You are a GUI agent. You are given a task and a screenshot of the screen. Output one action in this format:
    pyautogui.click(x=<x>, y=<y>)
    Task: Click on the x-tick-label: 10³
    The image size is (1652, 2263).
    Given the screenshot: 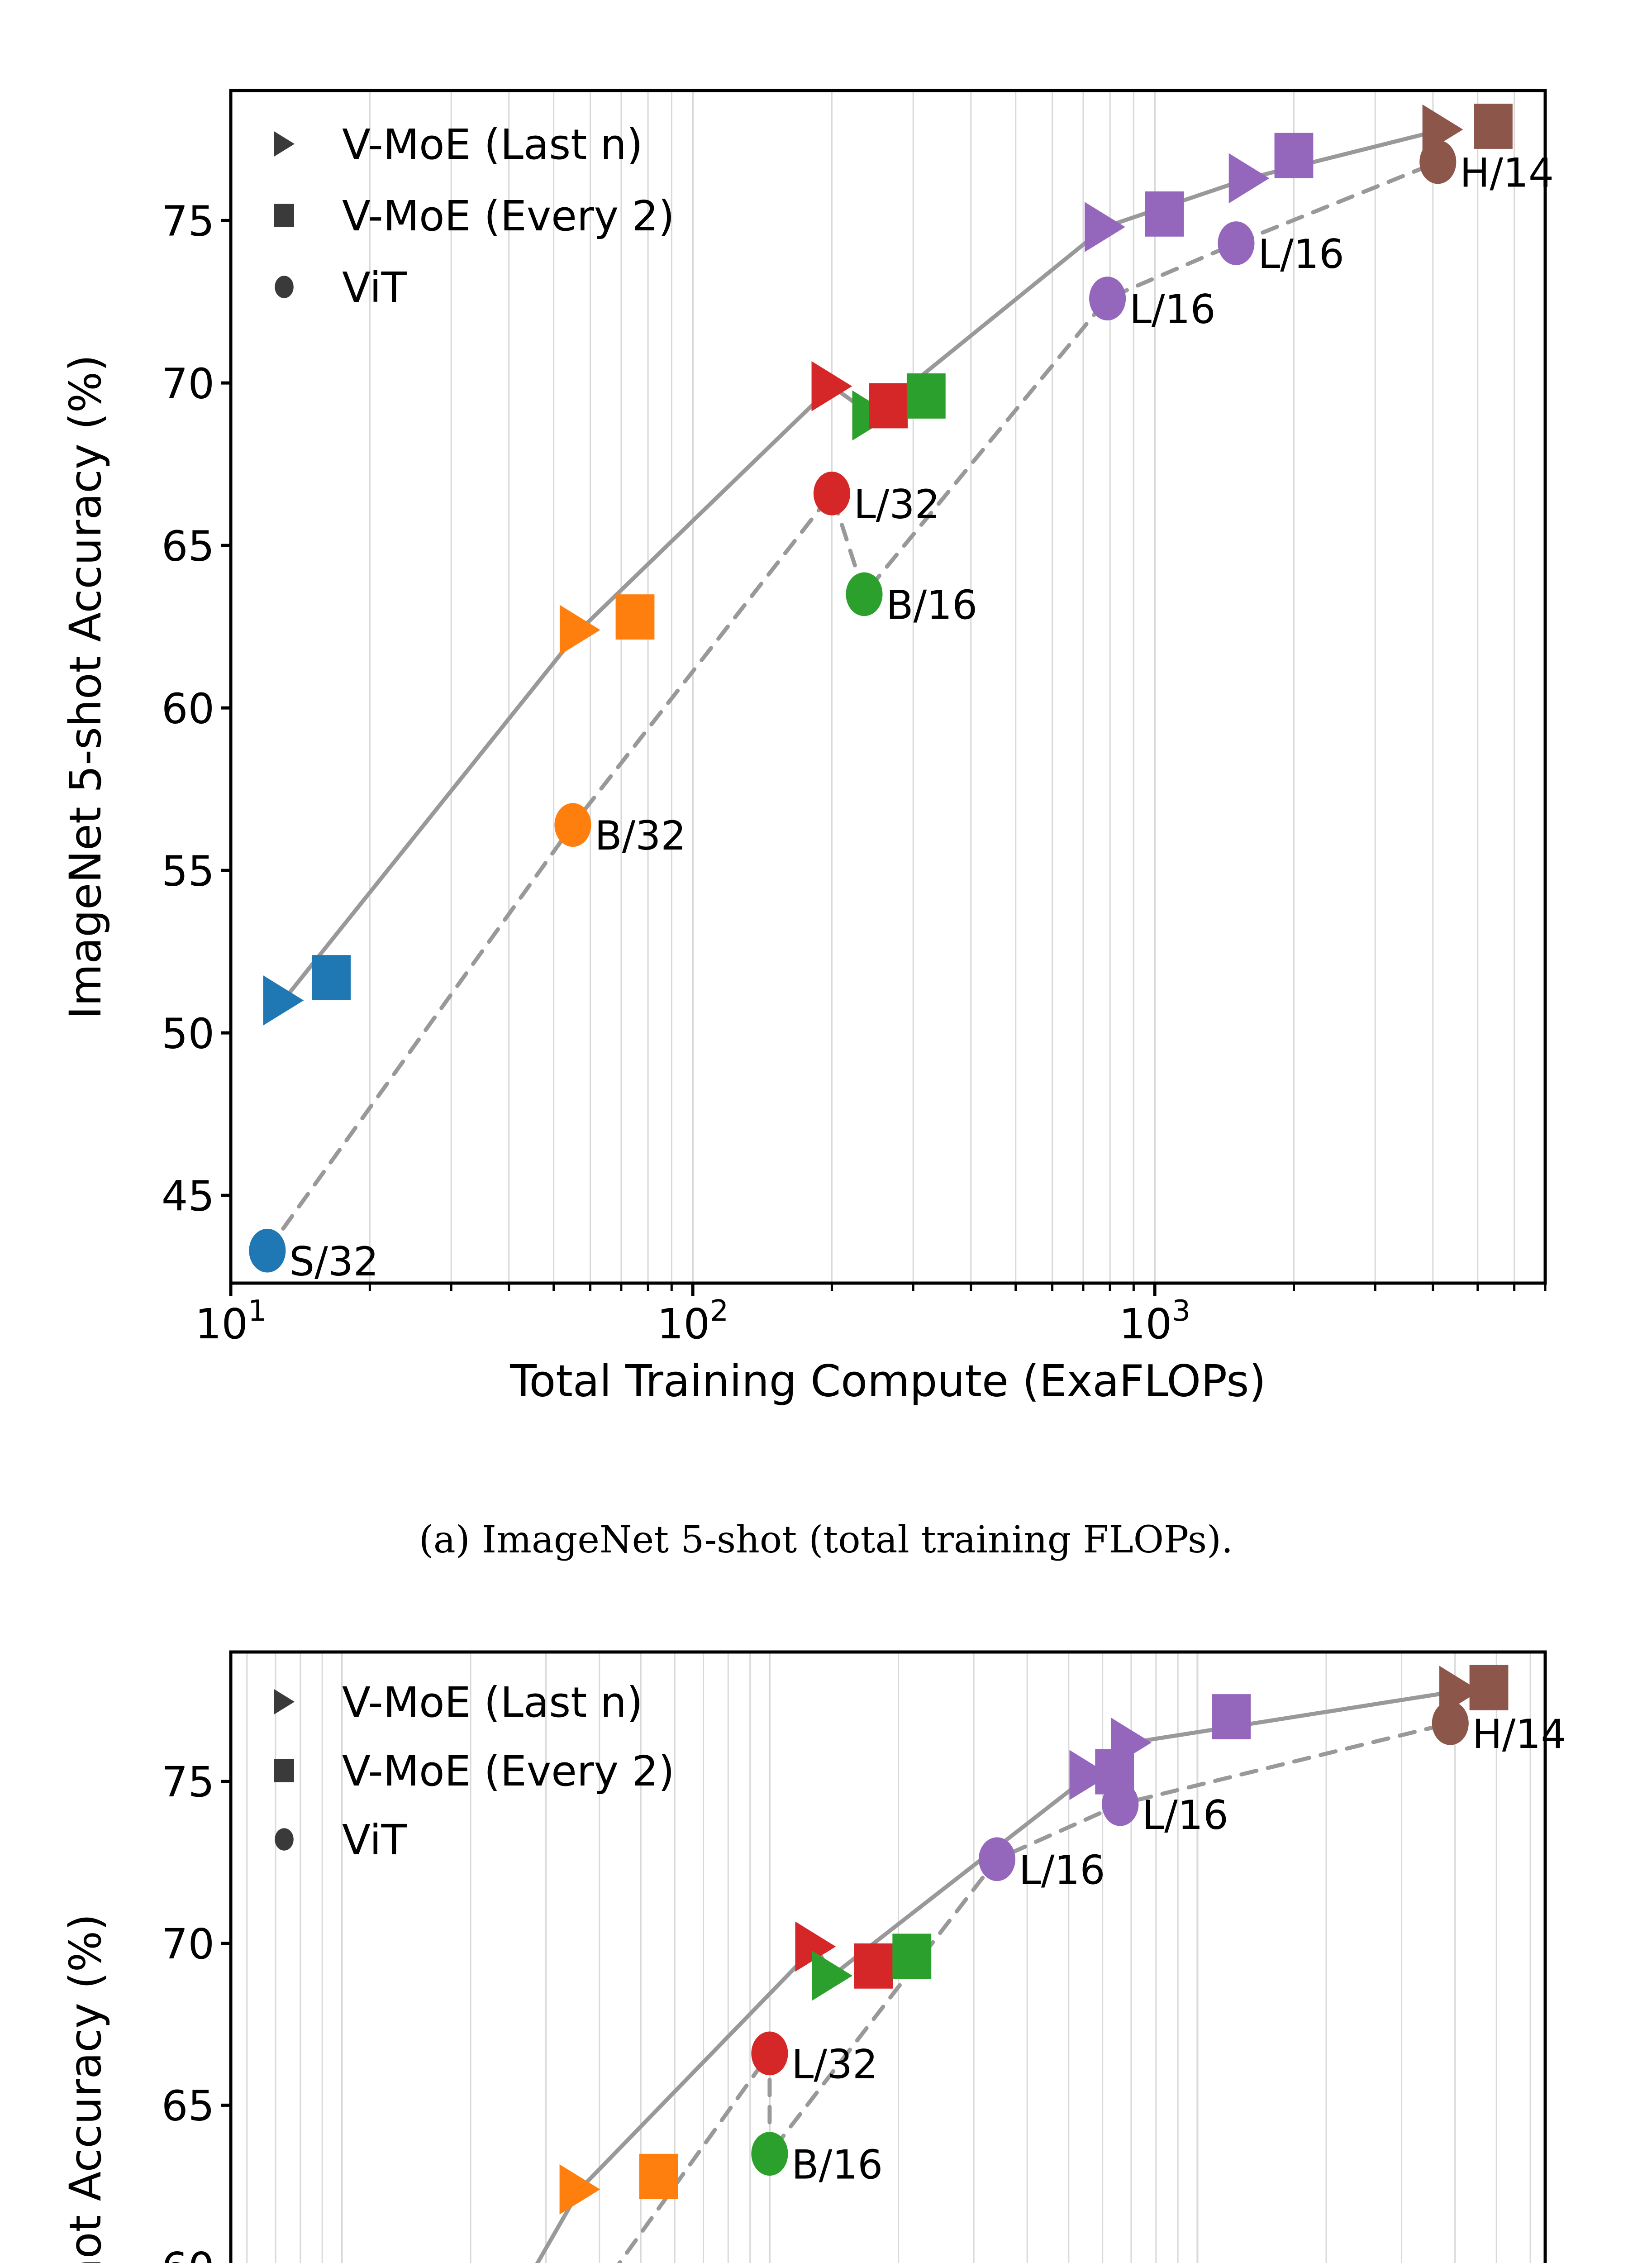 What is the action you would take?
    pyautogui.click(x=1154, y=1321)
    